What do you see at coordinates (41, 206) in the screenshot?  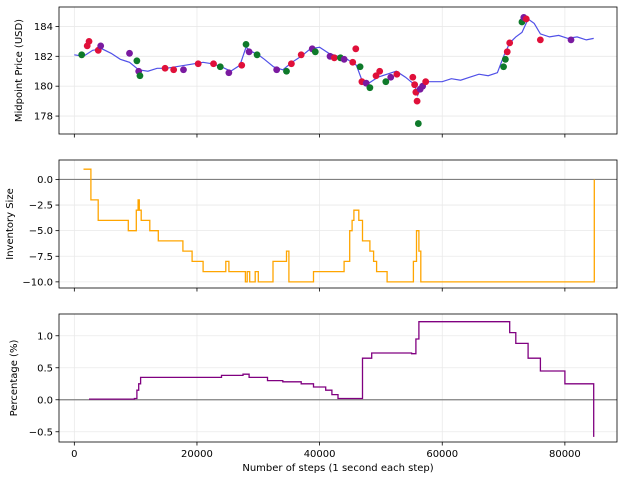 I see `y-tick-label: −2.5` at bounding box center [41, 206].